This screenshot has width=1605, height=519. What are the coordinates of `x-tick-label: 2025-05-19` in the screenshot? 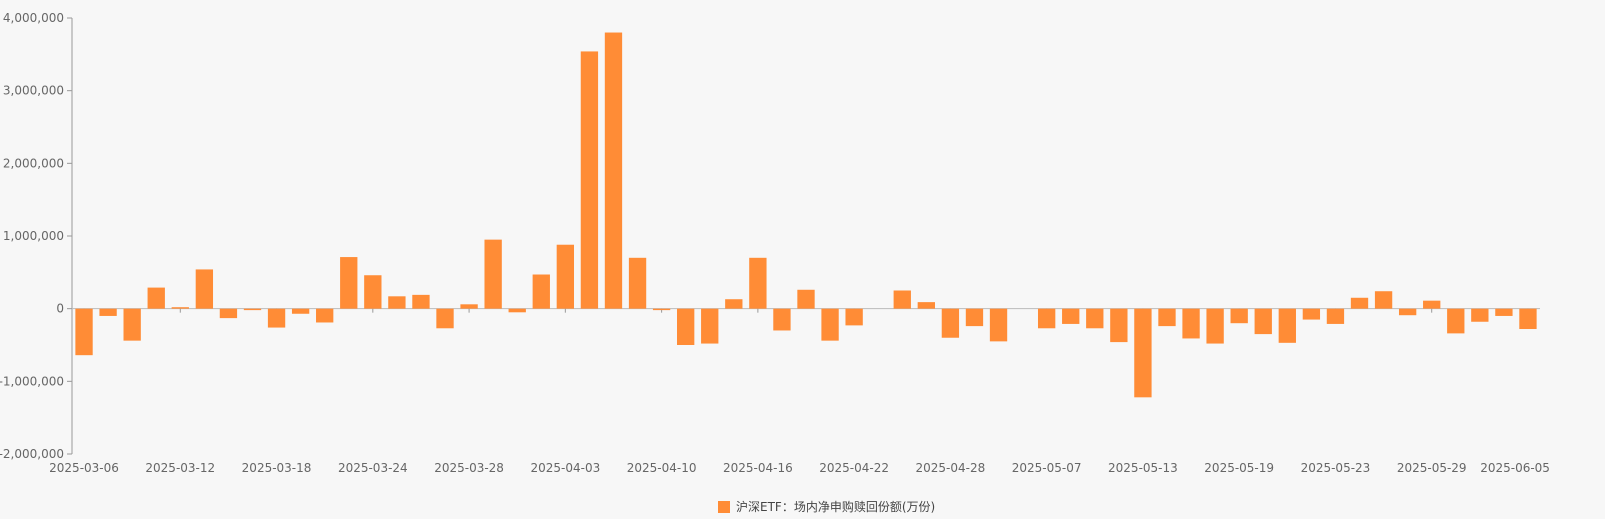 It's located at (1239, 468).